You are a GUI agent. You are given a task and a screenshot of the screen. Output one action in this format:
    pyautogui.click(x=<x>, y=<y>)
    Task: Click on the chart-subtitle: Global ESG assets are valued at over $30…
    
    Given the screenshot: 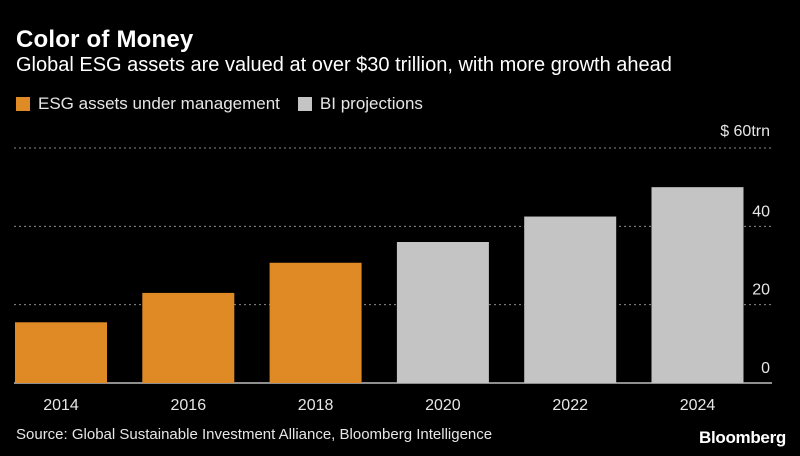 What is the action you would take?
    pyautogui.click(x=344, y=65)
    